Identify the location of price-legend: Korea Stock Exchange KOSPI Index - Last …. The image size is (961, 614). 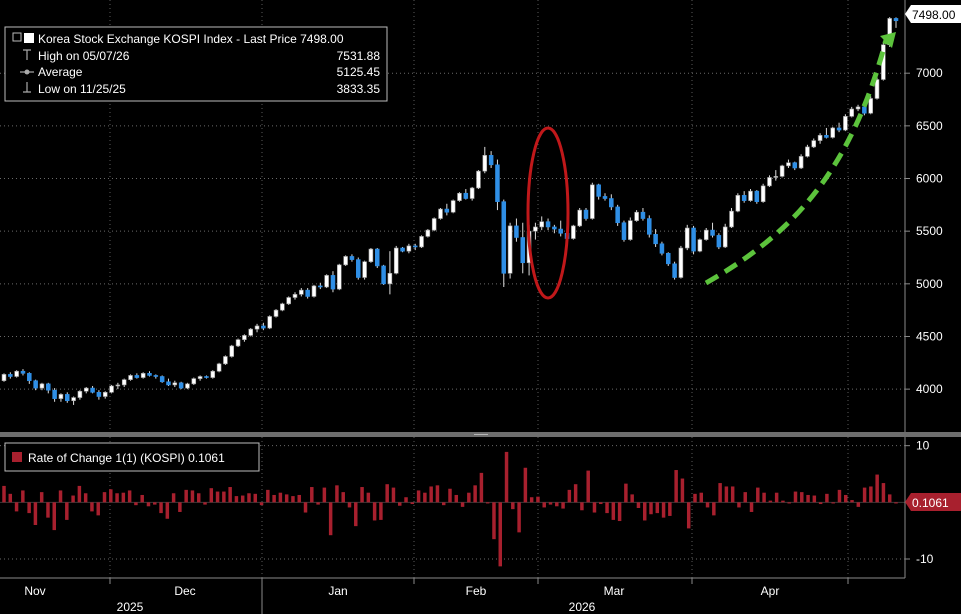
(196, 64).